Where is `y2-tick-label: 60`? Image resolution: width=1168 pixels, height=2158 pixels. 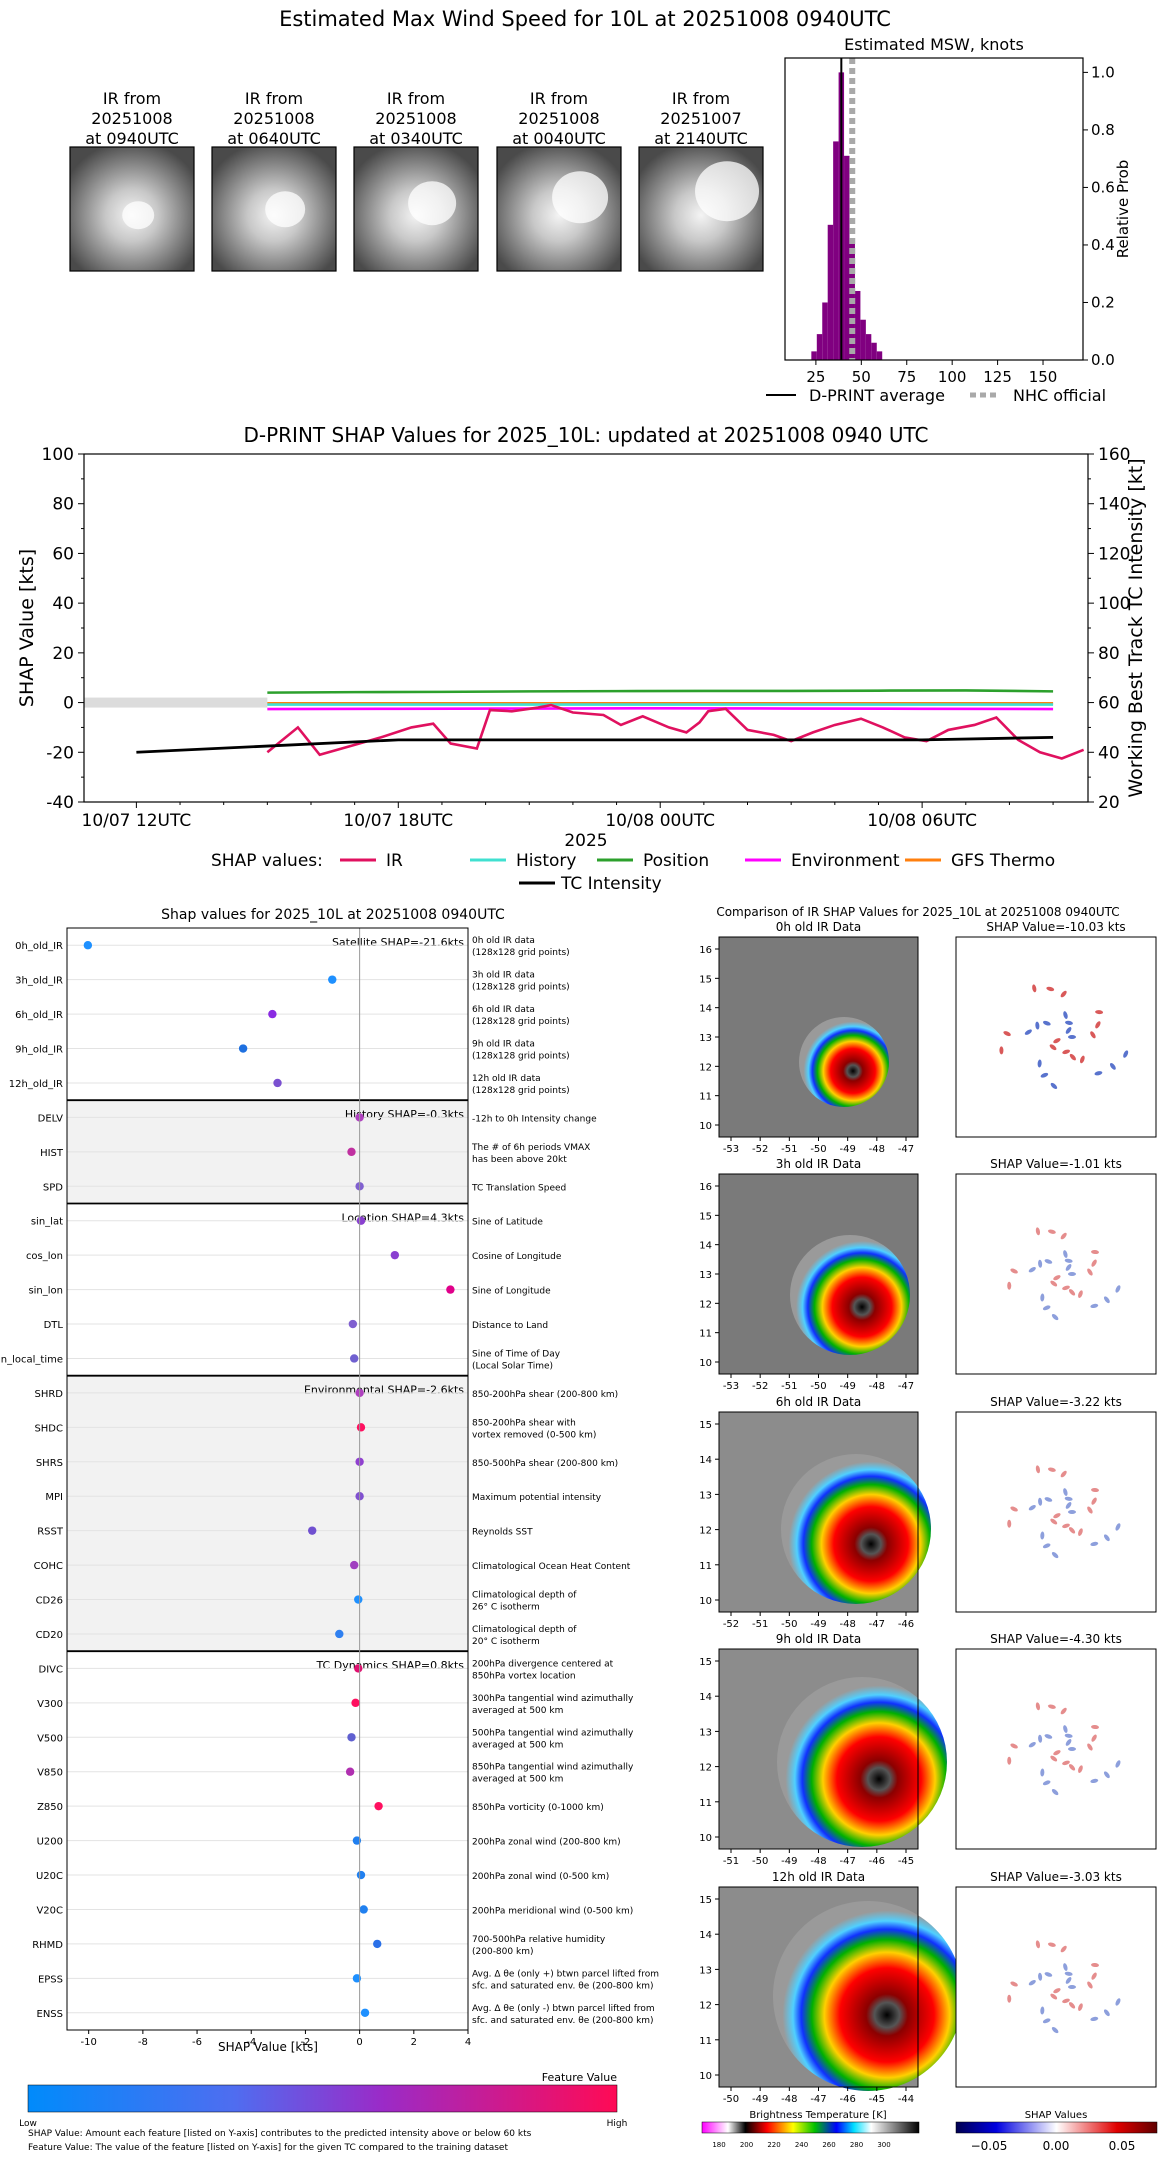
y2-tick-label: 60 is located at coordinates (1109, 704).